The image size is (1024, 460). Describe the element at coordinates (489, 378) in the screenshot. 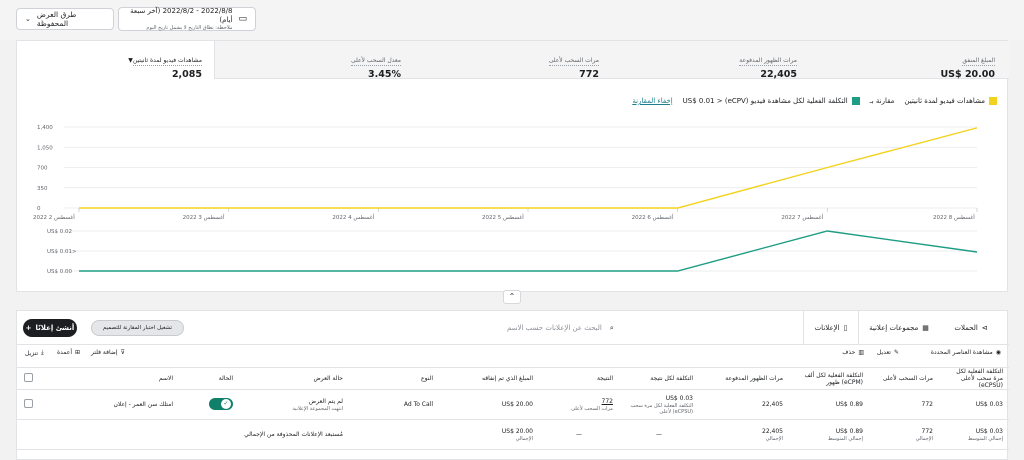

I see `header-spend: المبلغ الذي تم إنفاقه` at that location.